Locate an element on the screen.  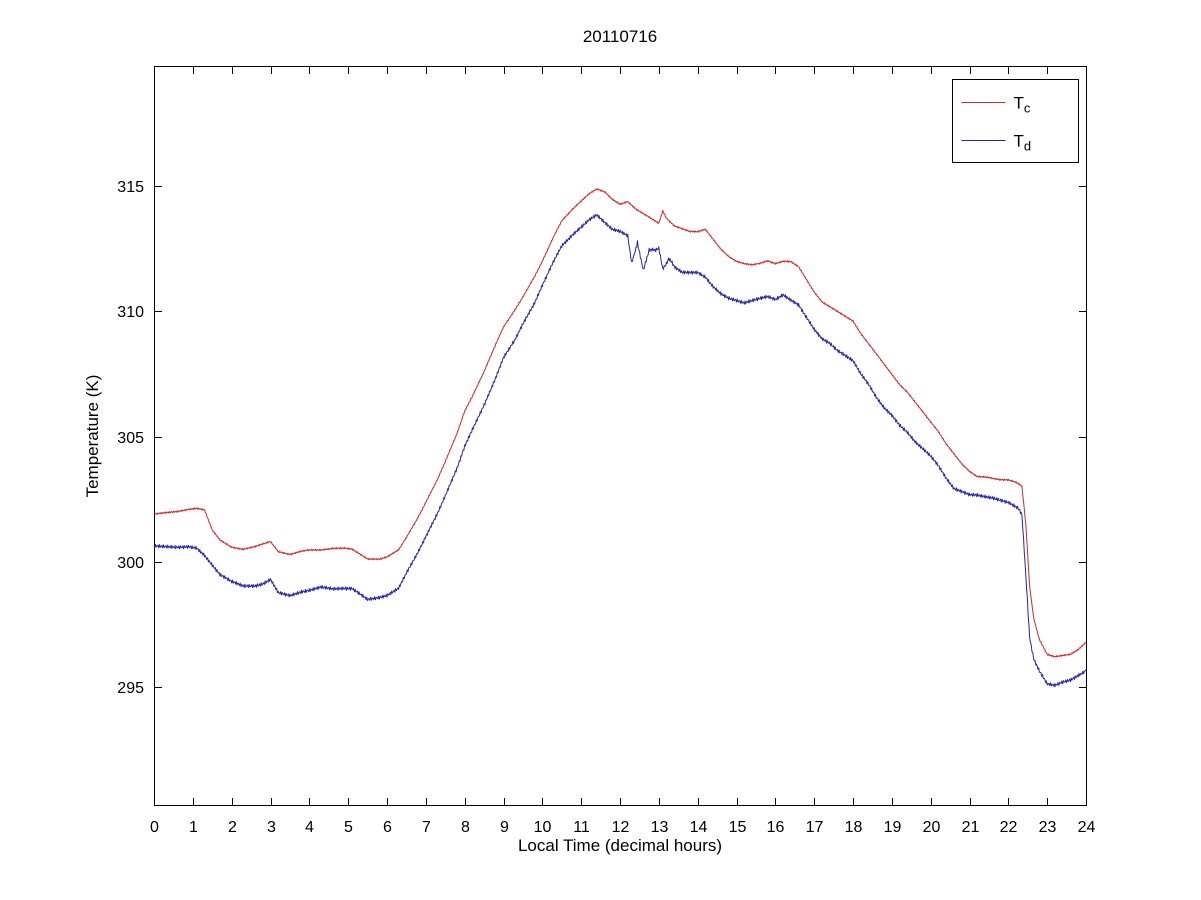
x-tick-label: 15 is located at coordinates (738, 827).